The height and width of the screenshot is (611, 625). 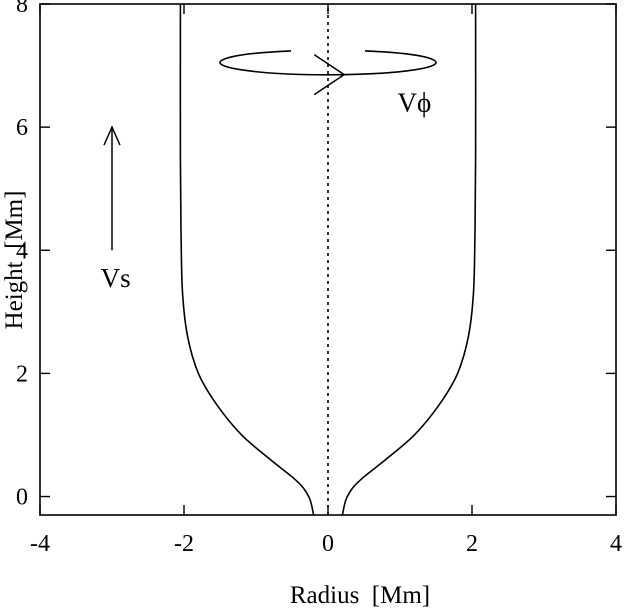 What do you see at coordinates (14, 260) in the screenshot?
I see `y-axis-title: Height [Mm]` at bounding box center [14, 260].